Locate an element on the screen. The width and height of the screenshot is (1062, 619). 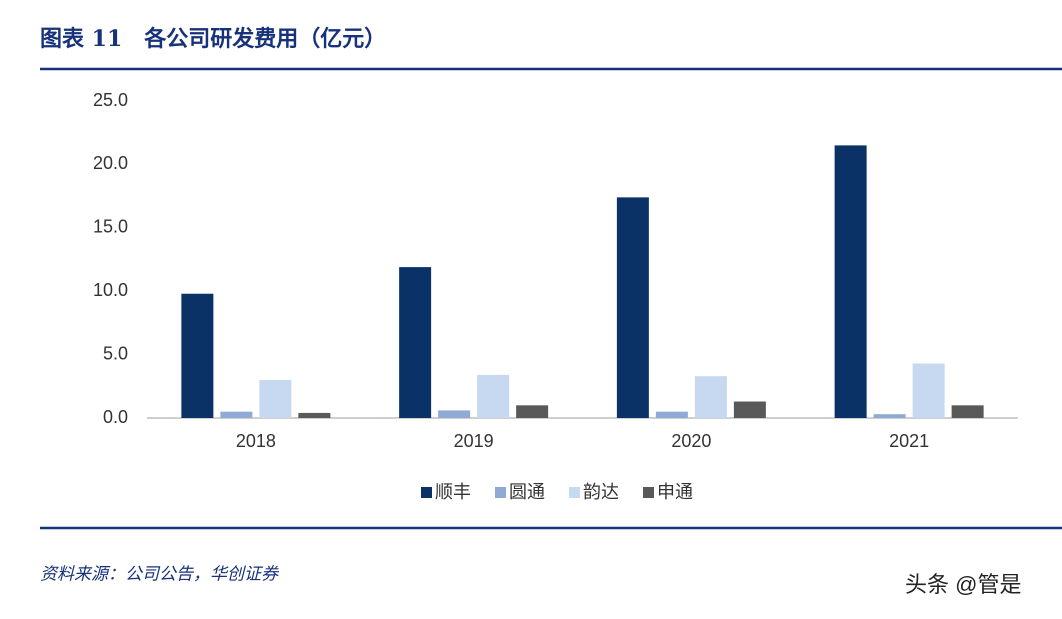
x-tick-label: 2019 is located at coordinates (474, 441).